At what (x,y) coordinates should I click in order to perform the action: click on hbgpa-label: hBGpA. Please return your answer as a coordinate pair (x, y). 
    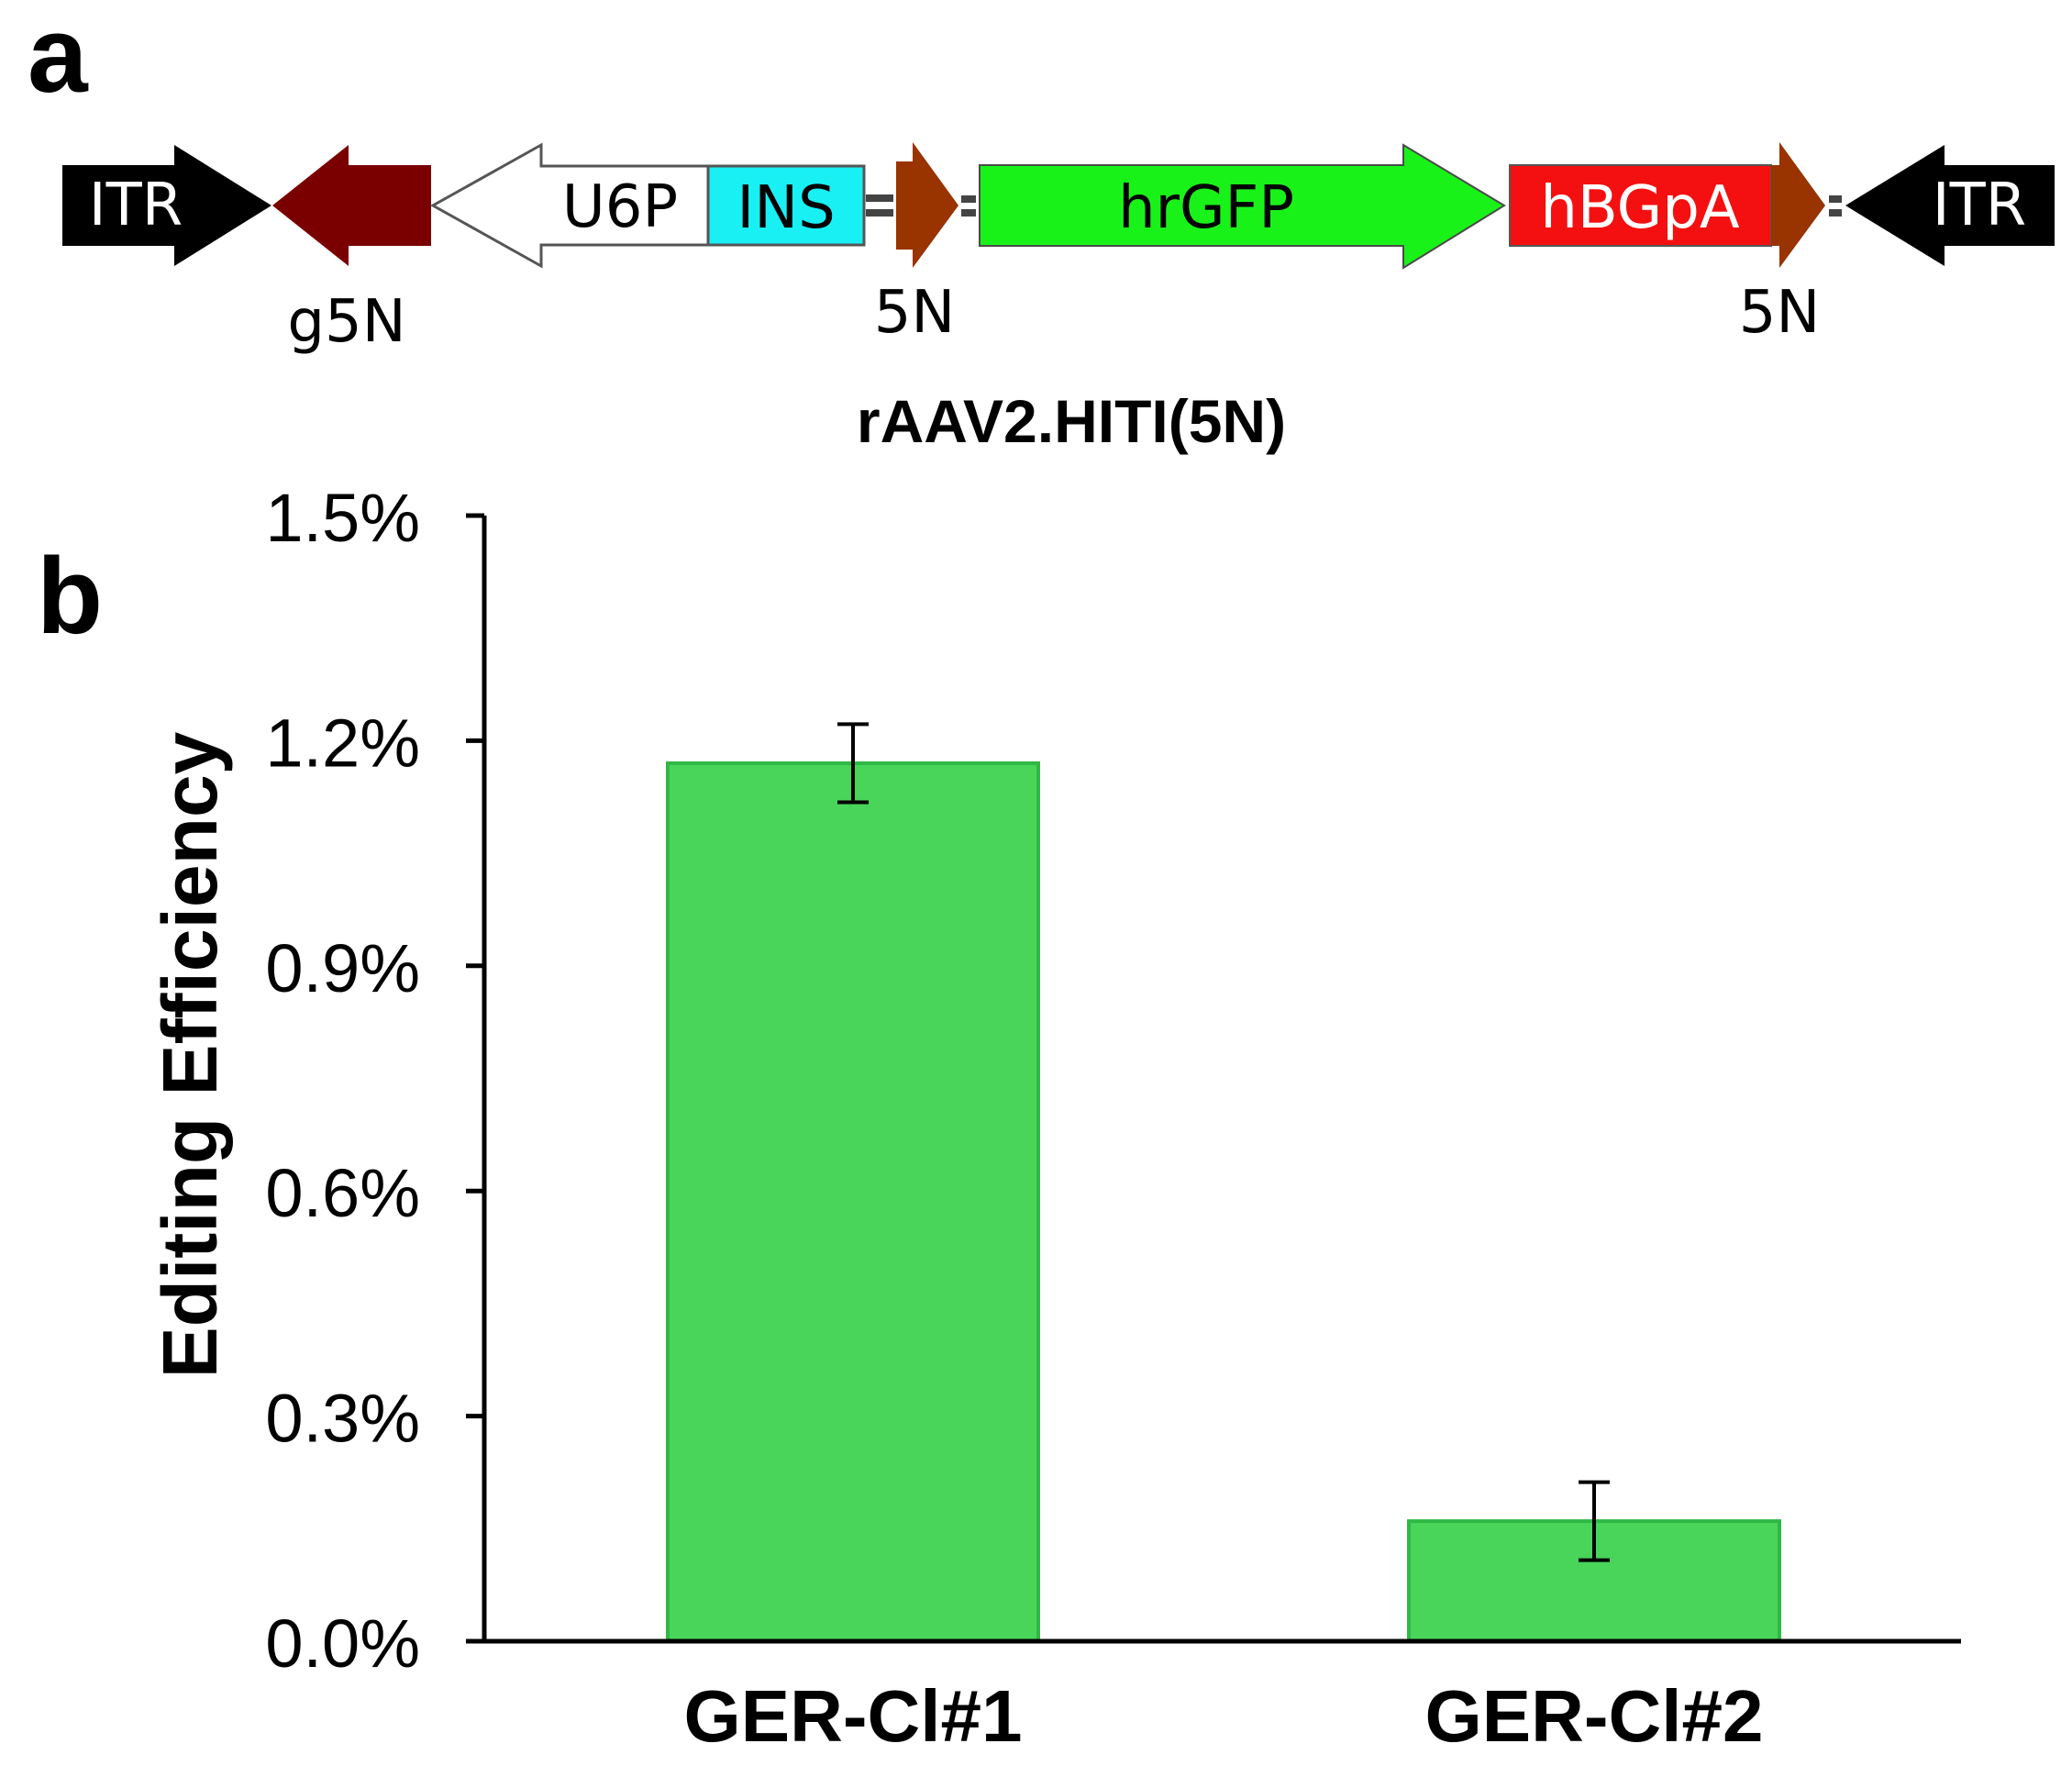
    Looking at the image, I should click on (1640, 208).